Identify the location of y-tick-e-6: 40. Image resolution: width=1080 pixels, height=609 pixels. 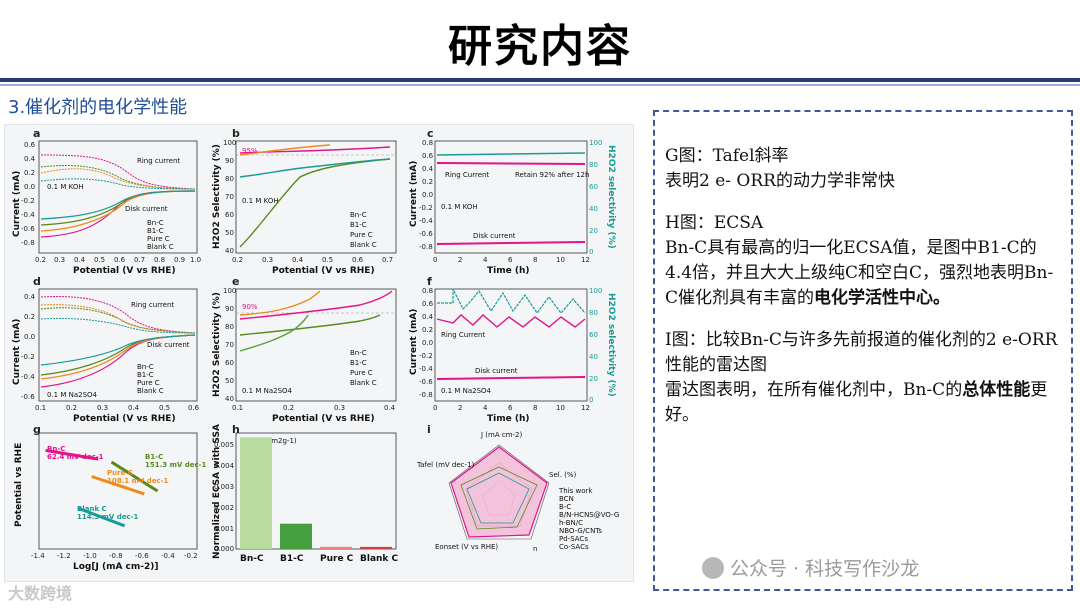
(229, 399).